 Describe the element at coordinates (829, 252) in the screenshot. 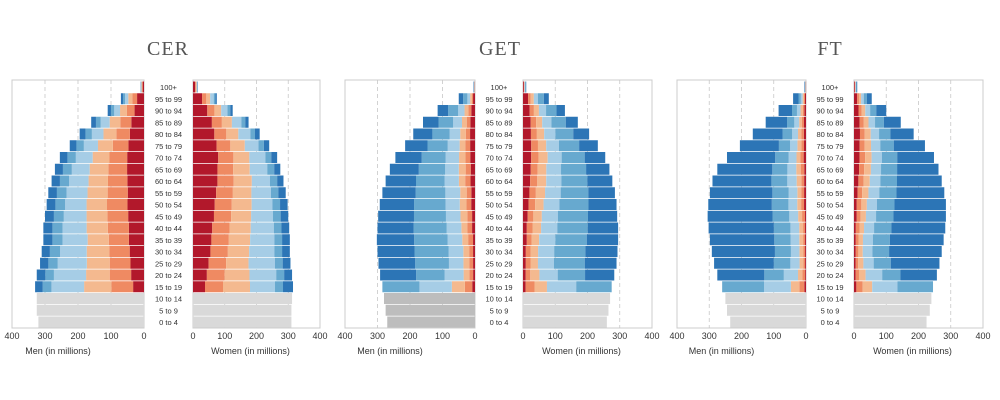

I see `age-group-label: 30 to 34` at that location.